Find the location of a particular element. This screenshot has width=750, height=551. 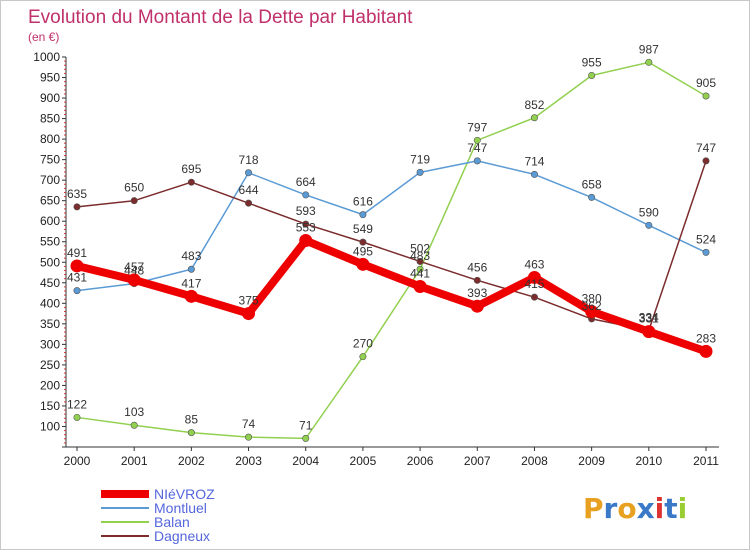

y-tick-label: 200 is located at coordinates (50, 385).